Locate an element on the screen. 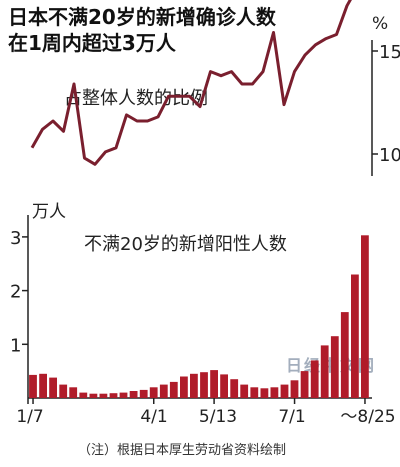  chart-title-line-2: 在1周内超过3万人 is located at coordinates (92, 43).